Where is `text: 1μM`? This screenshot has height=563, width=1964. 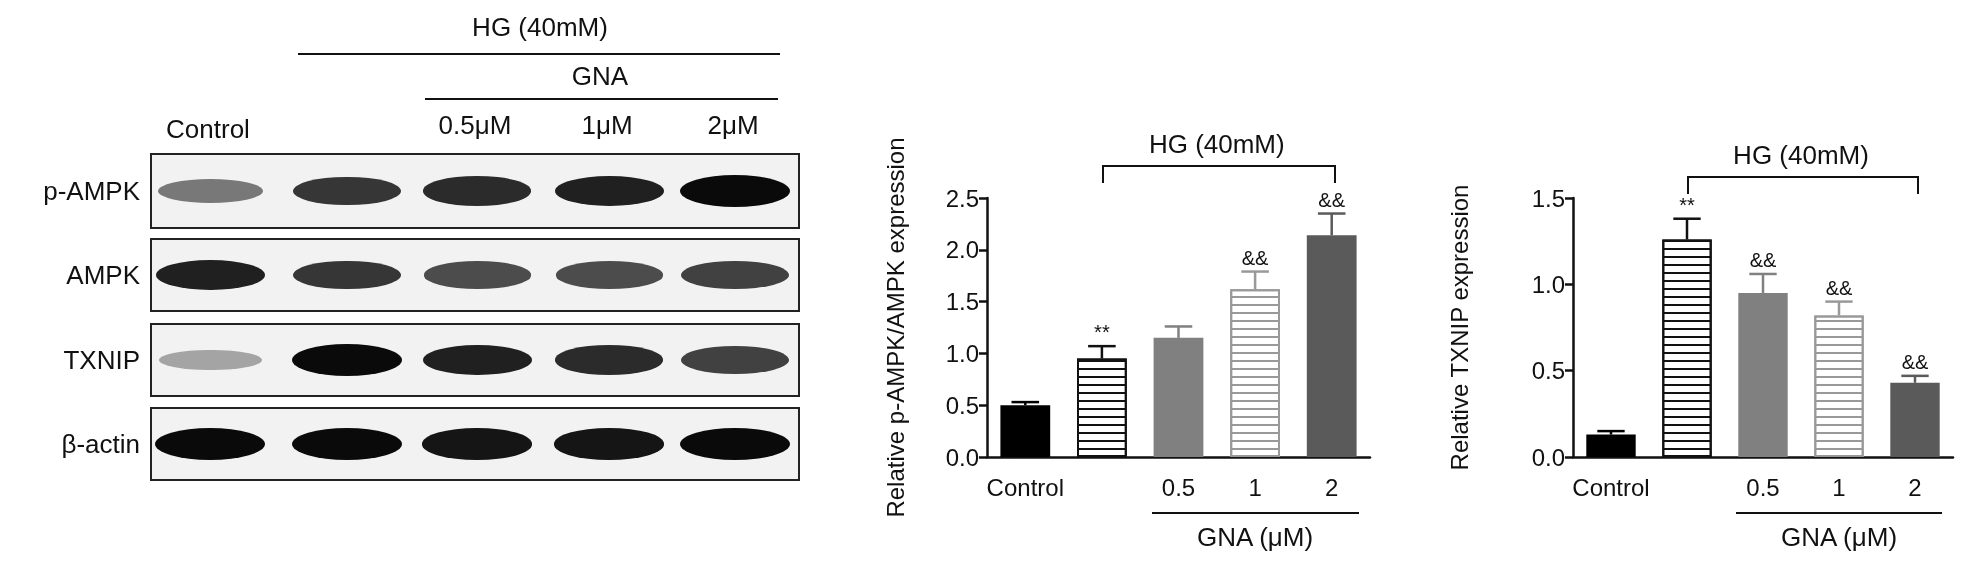
text: 1μM is located at coordinates (607, 125).